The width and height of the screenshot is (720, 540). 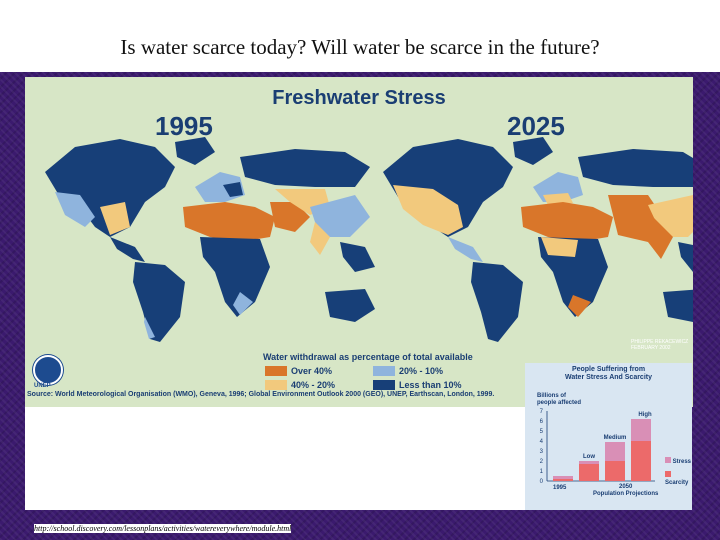 What do you see at coordinates (560, 488) in the screenshot?
I see `x-label-1995: 1995` at bounding box center [560, 488].